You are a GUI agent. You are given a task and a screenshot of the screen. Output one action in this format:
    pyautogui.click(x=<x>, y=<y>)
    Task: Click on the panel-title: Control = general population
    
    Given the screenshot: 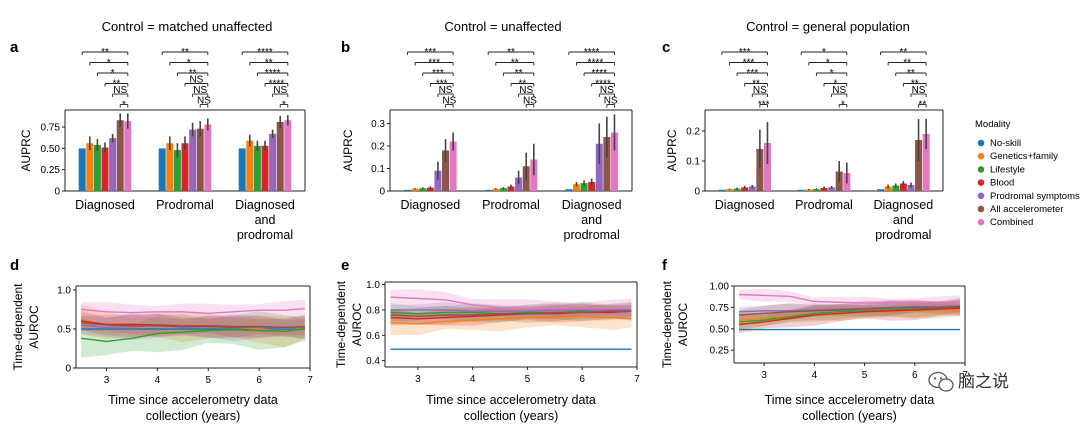 What is the action you would take?
    pyautogui.click(x=828, y=26)
    